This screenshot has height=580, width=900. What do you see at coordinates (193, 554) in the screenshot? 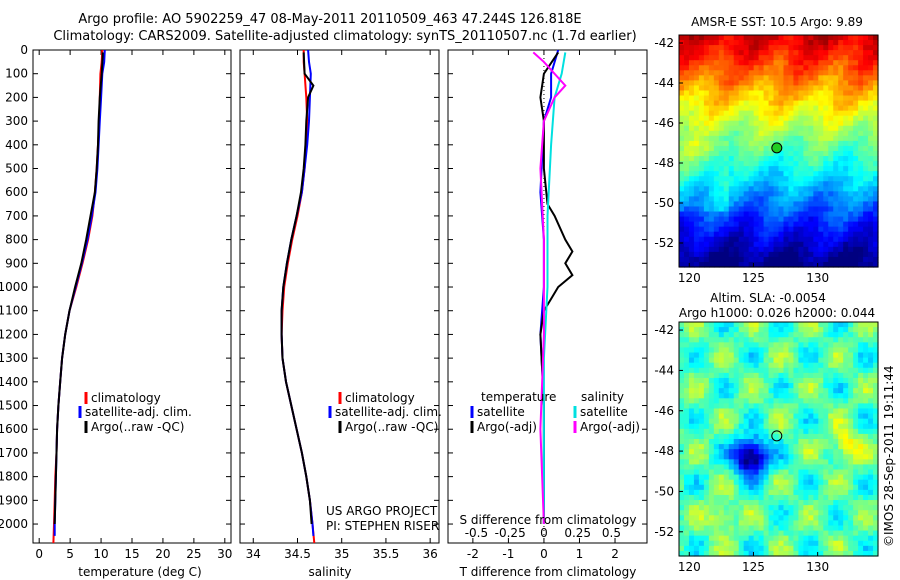
I see `x-tick-label: 25` at bounding box center [193, 554].